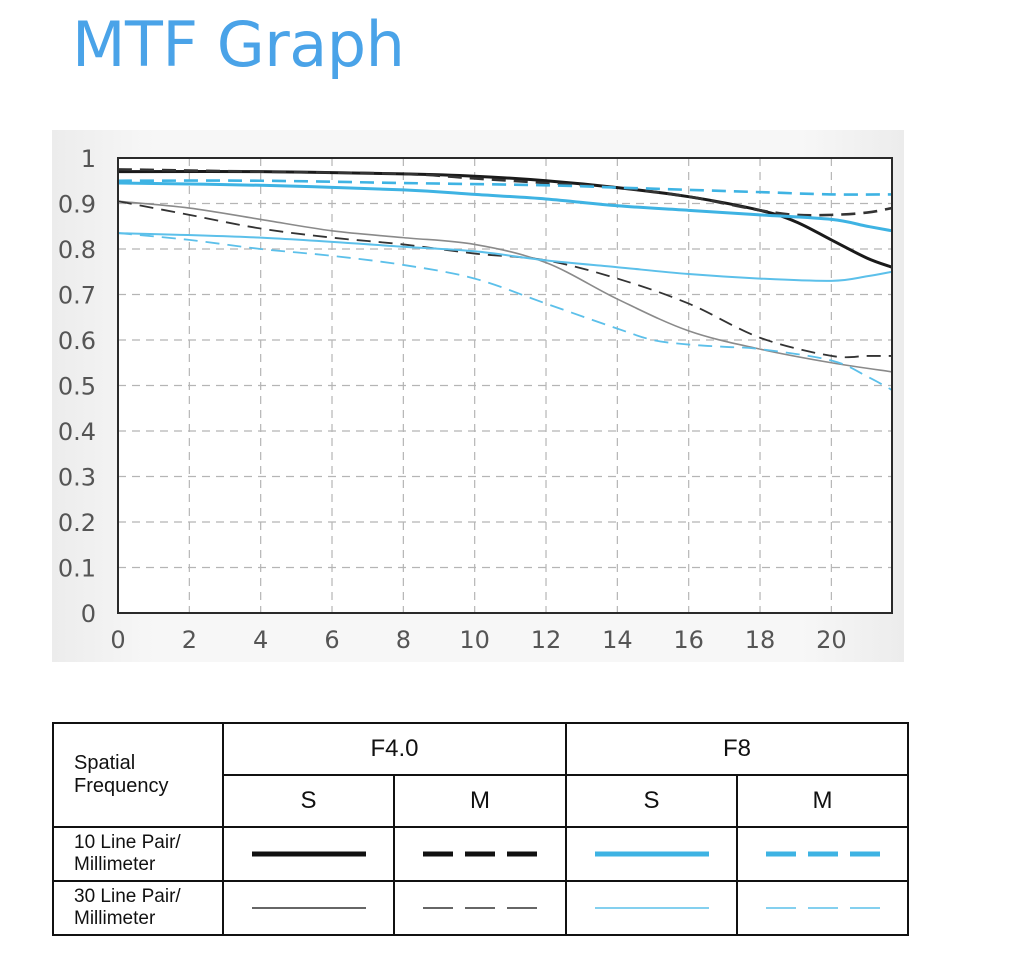 Image resolution: width=1024 pixels, height=962 pixels. I want to click on x-tick-label: 4, so click(260, 640).